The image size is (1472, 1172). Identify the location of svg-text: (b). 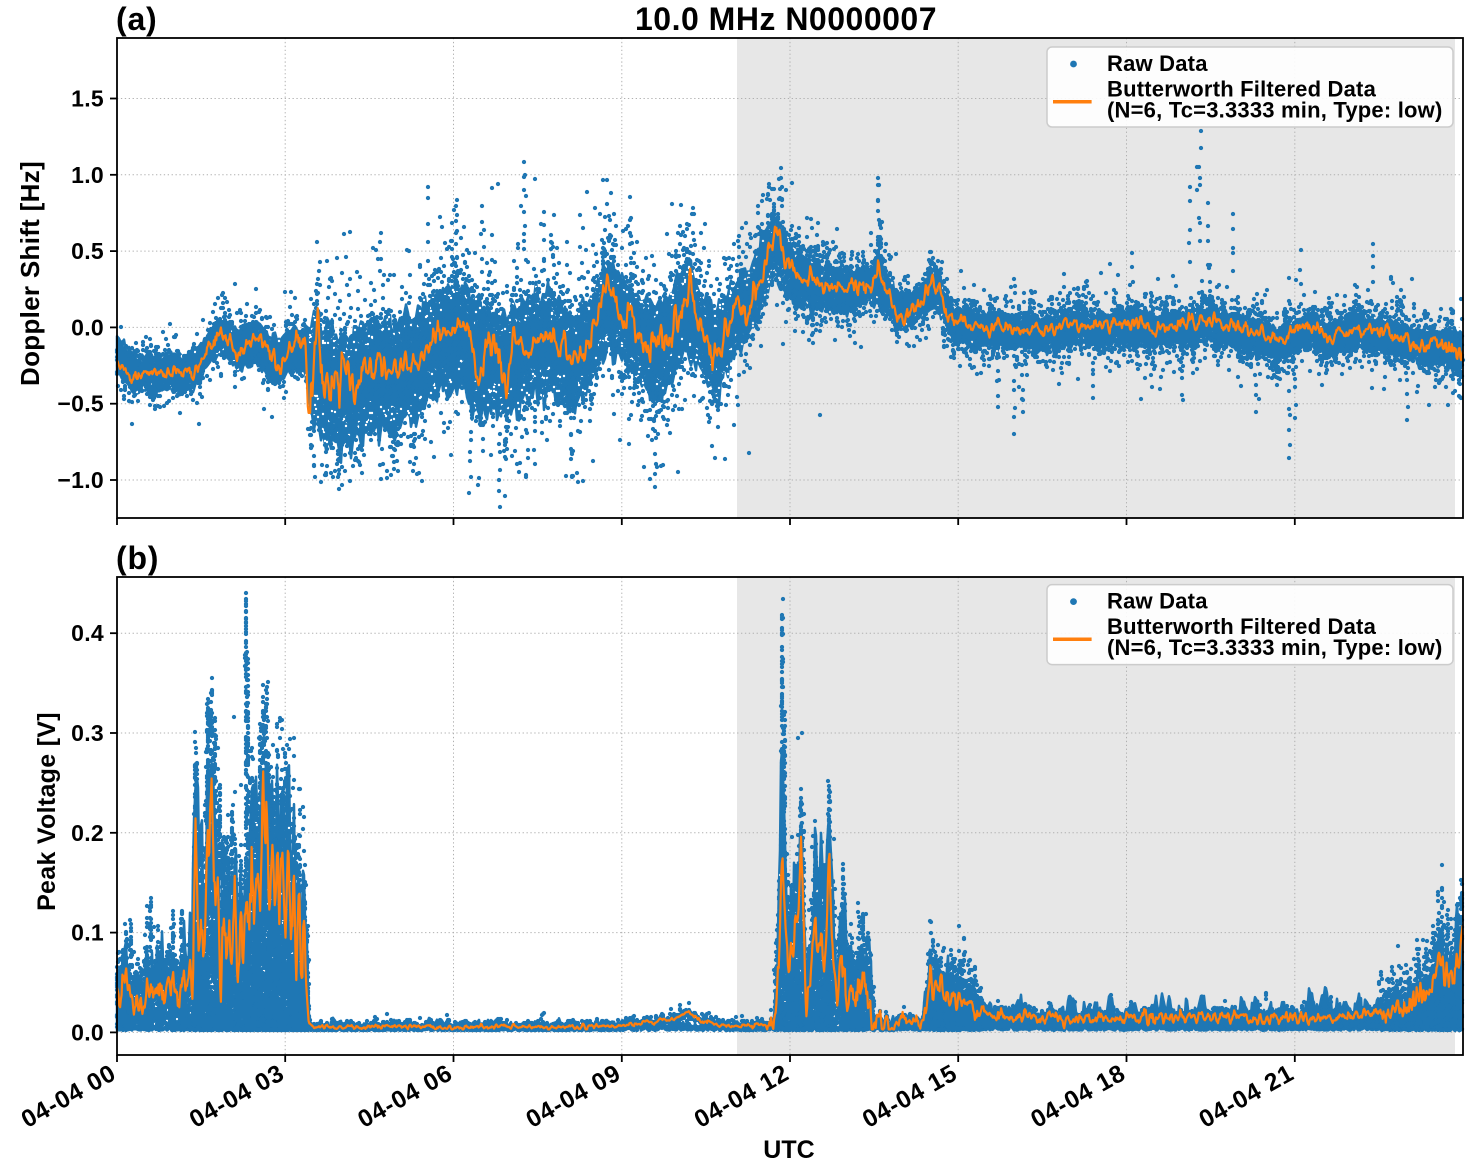
(137, 558).